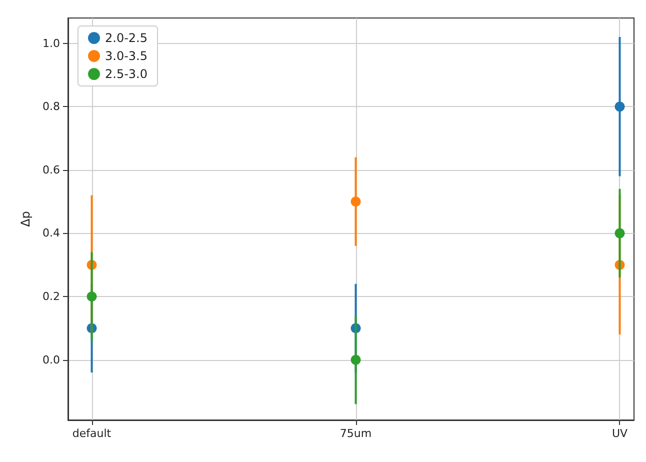  Describe the element at coordinates (620, 433) in the screenshot. I see `x-tick-label: UV` at that location.